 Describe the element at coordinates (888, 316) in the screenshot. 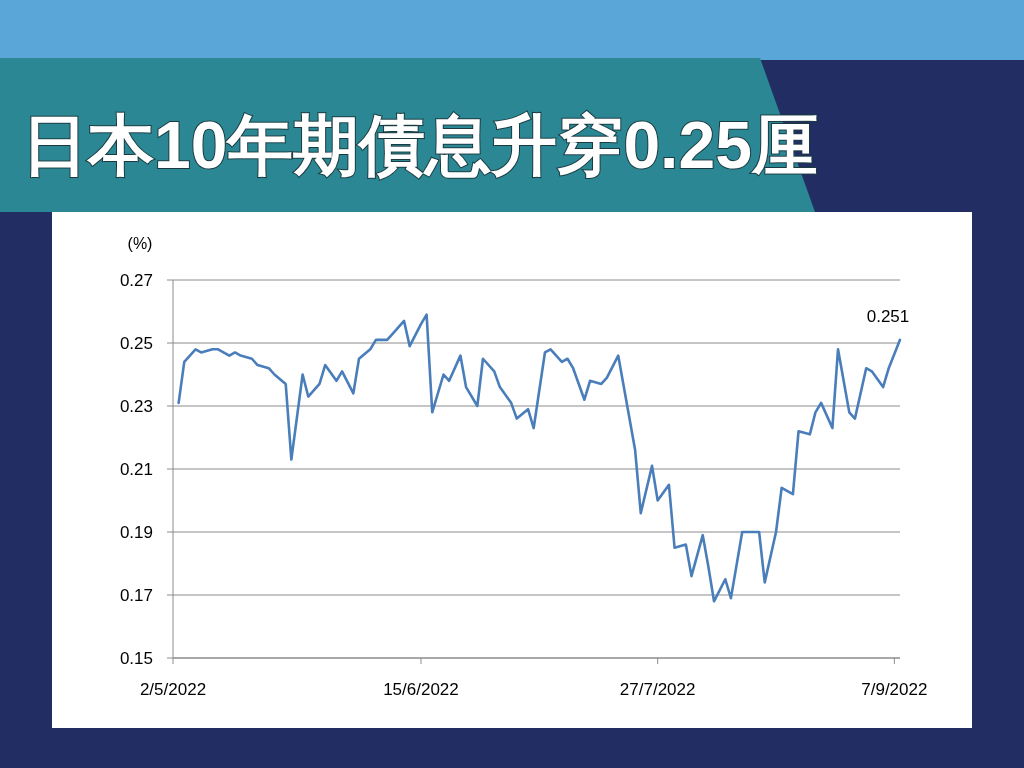

I see `annotation: 0.251` at that location.